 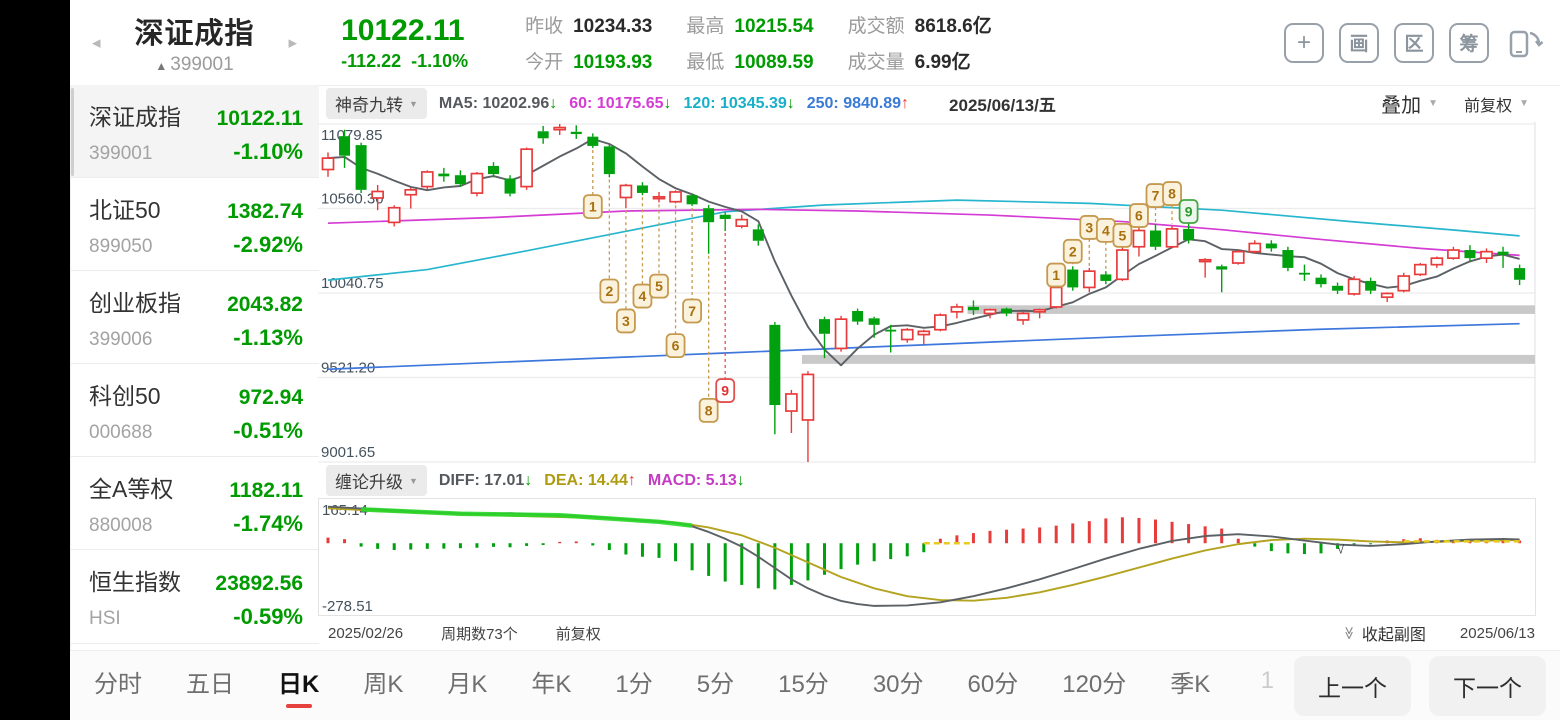 What do you see at coordinates (121, 433) in the screenshot?
I see `index-code: 000688` at bounding box center [121, 433].